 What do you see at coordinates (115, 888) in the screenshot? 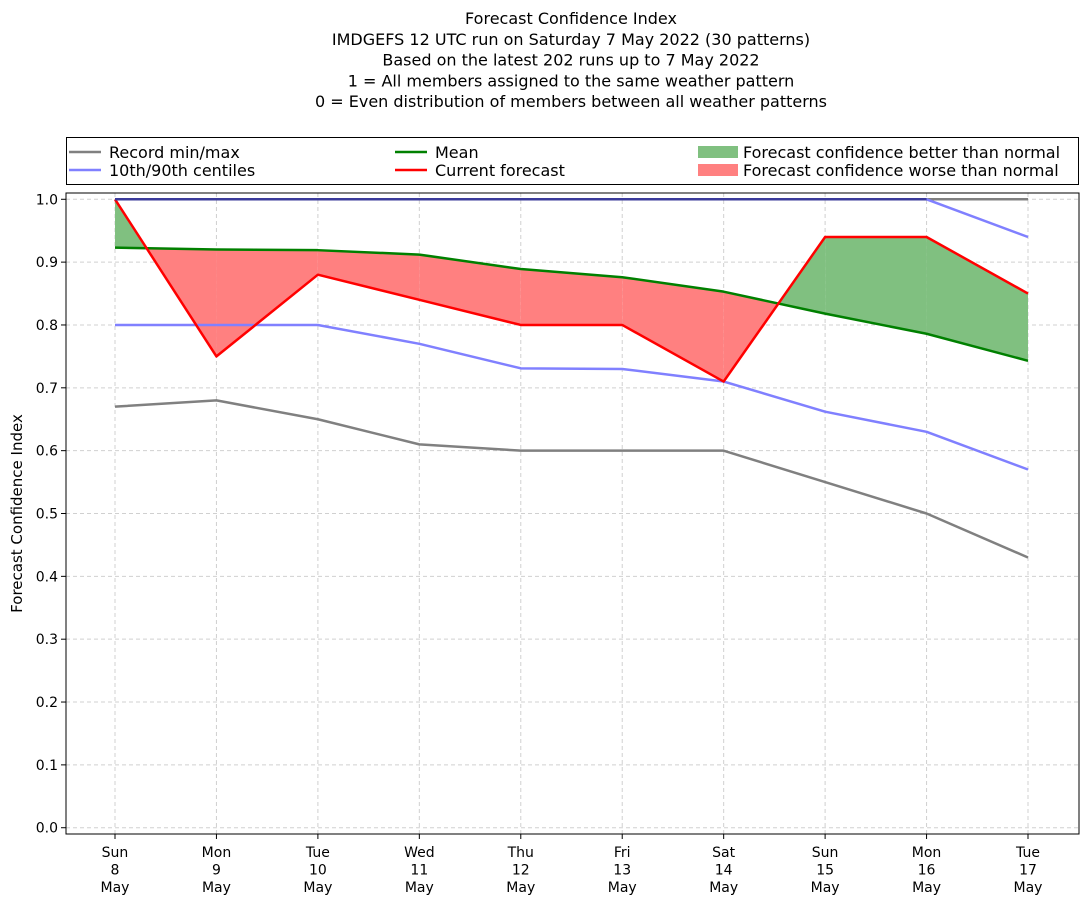
I see `x-tick-label-0-2: May` at bounding box center [115, 888].